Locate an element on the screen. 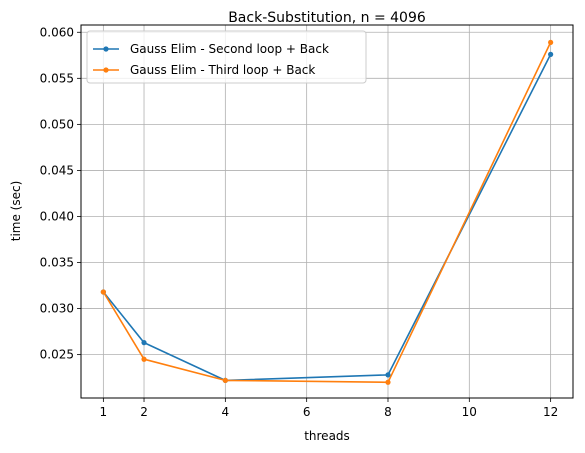 This screenshot has height=453, width=585. x-tick-label: 10 is located at coordinates (469, 412).